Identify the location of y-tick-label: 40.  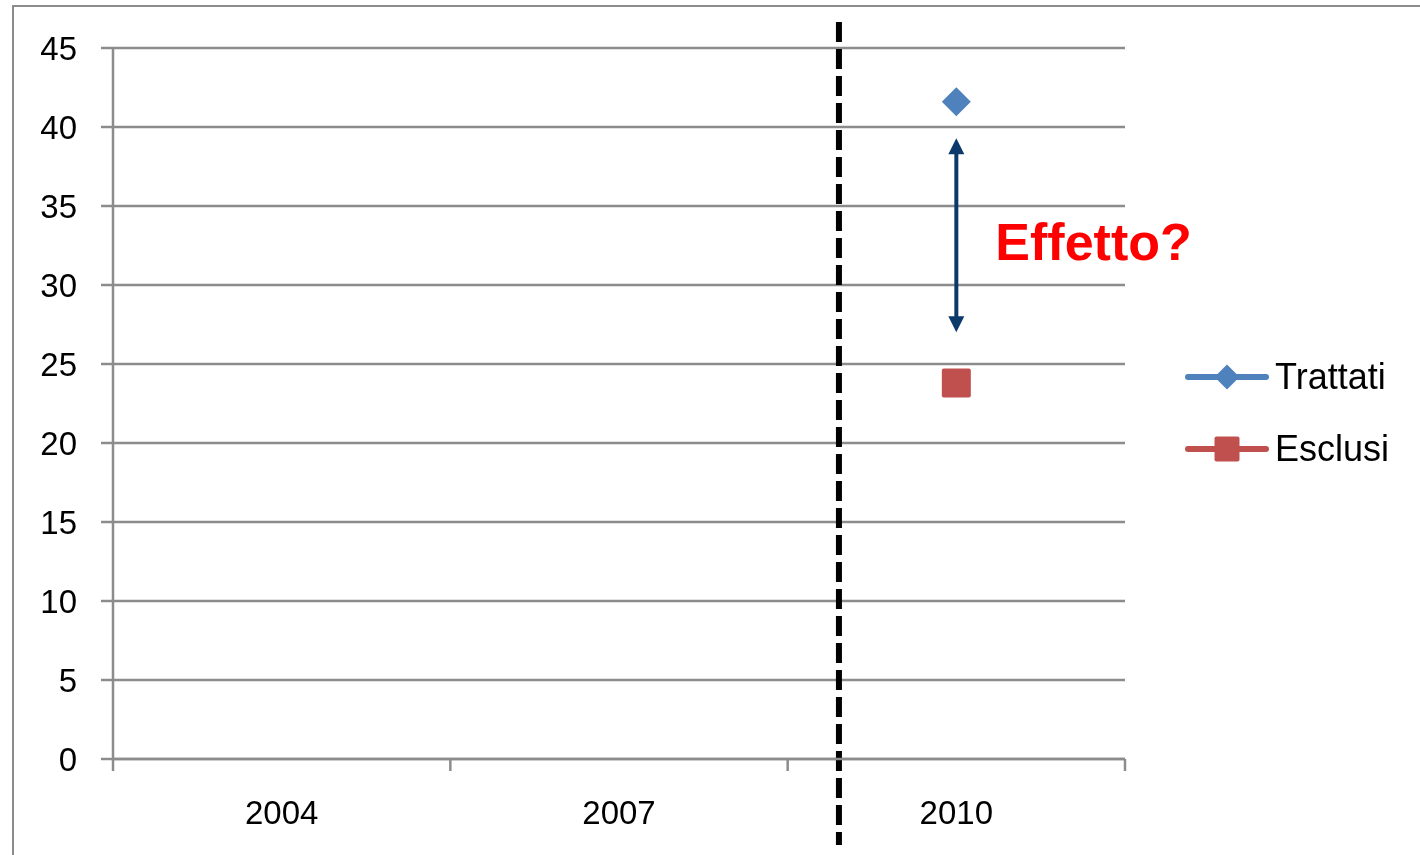
(58, 127).